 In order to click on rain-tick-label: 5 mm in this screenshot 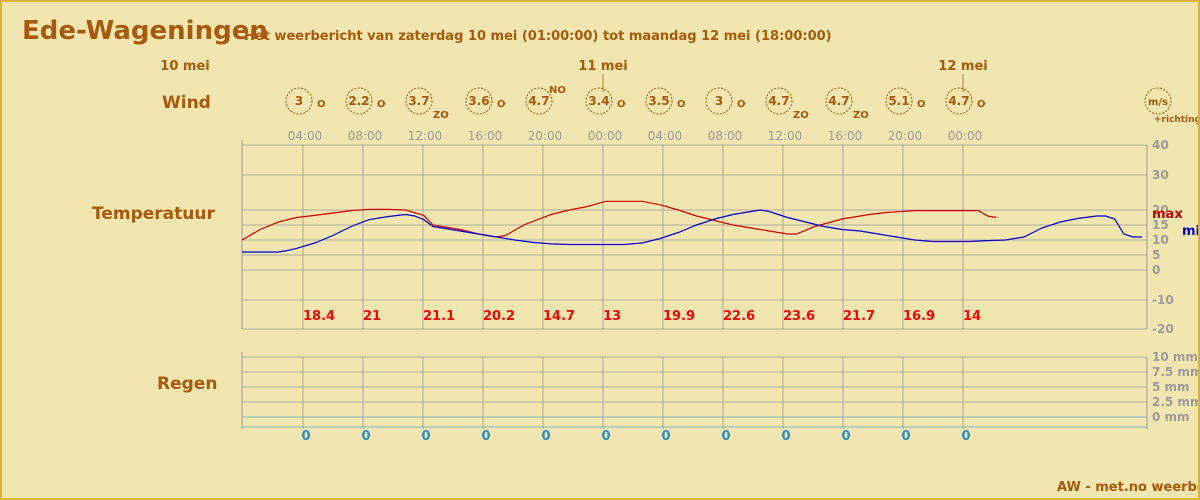, I will do `click(1171, 387)`.